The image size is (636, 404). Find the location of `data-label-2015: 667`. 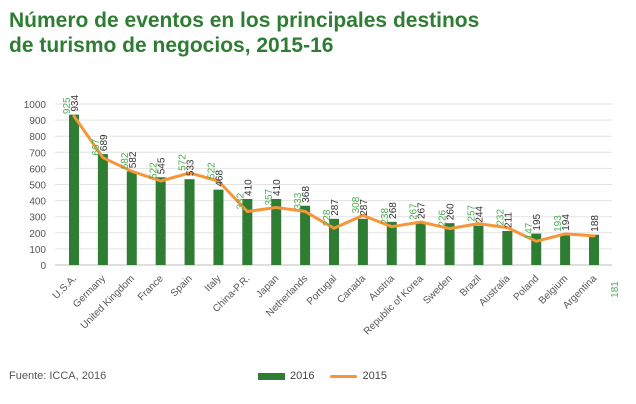

data-label-2015: 667 is located at coordinates (96, 146).